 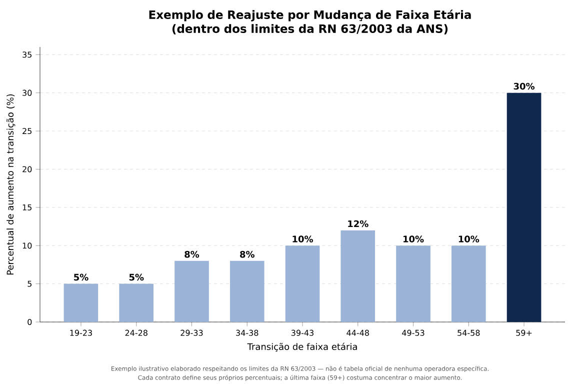 I want to click on chart-title: Exemplo de Reajuste por Mudança de Faixa Etária (dentro dos limites da RN 63/2003 da ANS), so click(x=310, y=22).